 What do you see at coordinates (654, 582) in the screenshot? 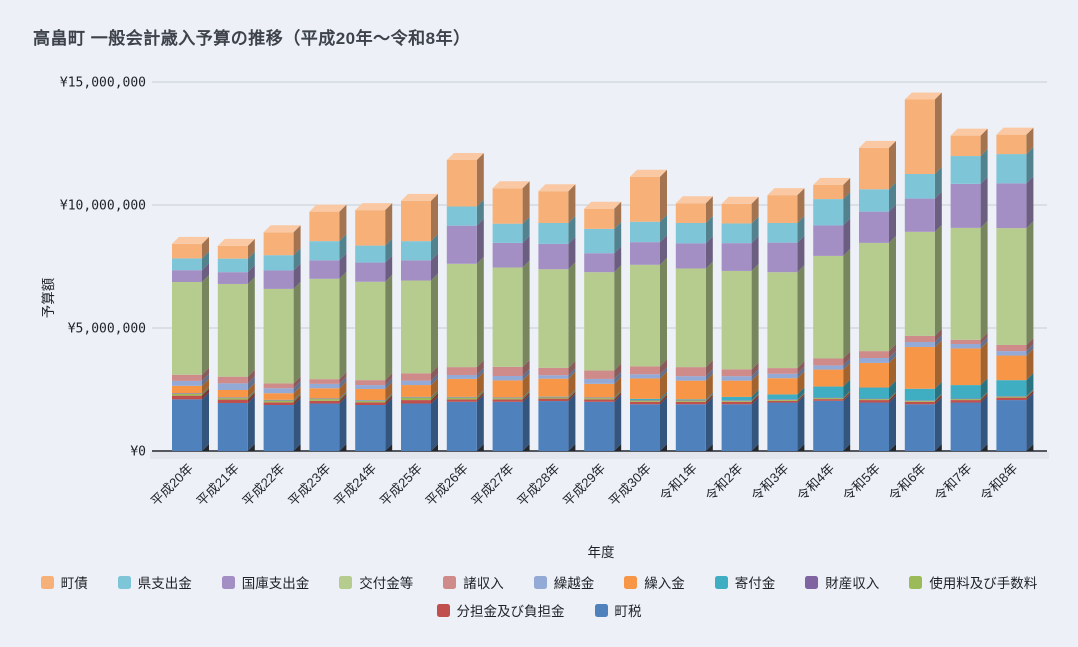
I see `legend-item-6: 繰入金` at bounding box center [654, 582].